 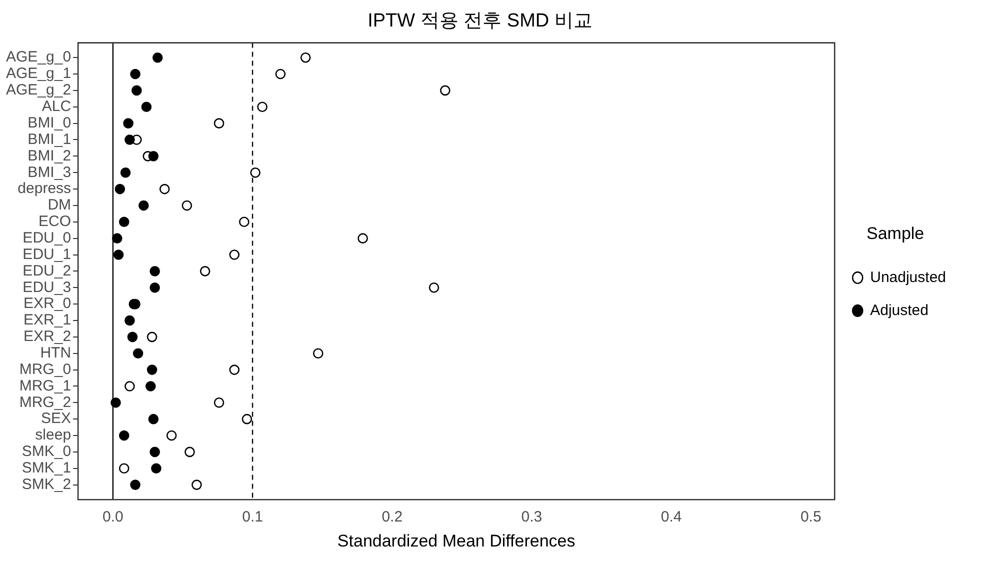 What do you see at coordinates (39, 90) in the screenshot?
I see `y-tick-label: AGE_g_2` at bounding box center [39, 90].